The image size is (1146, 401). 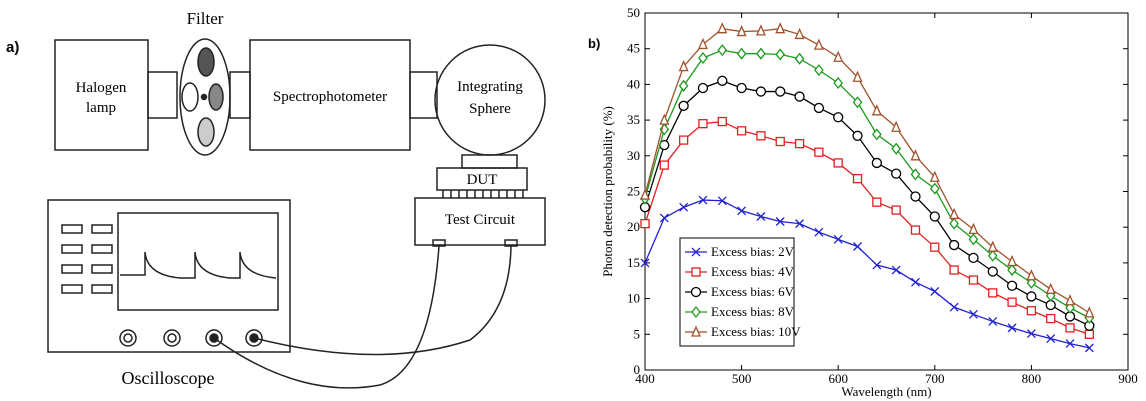 What do you see at coordinates (490, 87) in the screenshot?
I see `sphere-label: Integrating` at bounding box center [490, 87].